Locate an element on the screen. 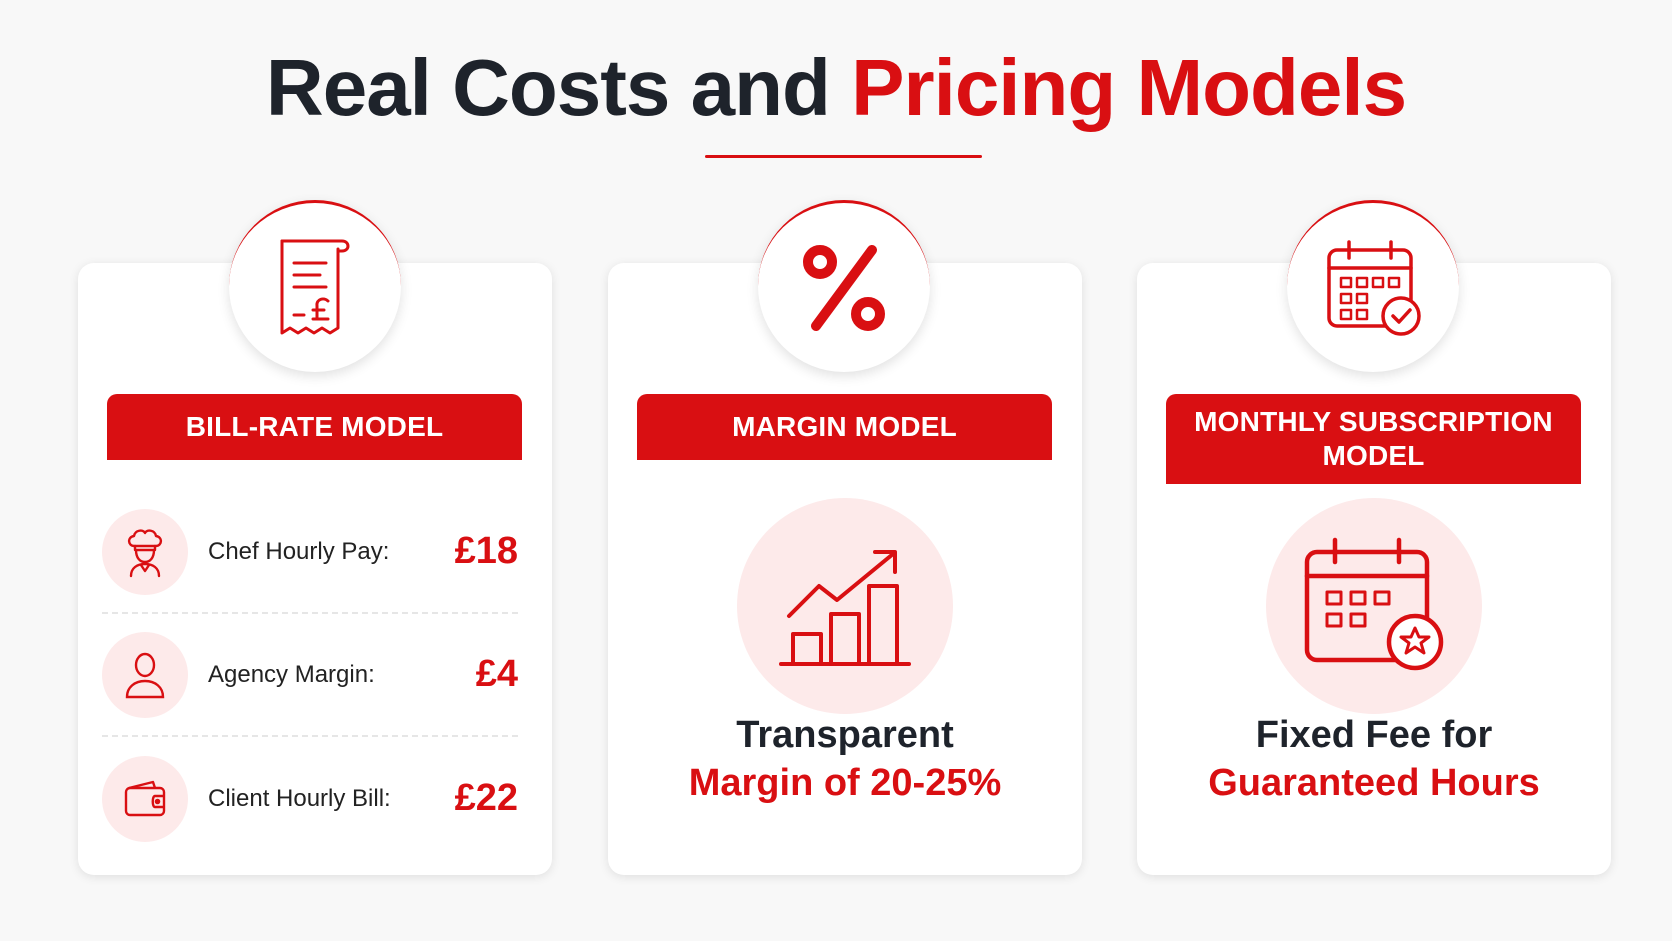 The image size is (1672, 941). row-label: Client Hourly Bill: is located at coordinates (299, 798).